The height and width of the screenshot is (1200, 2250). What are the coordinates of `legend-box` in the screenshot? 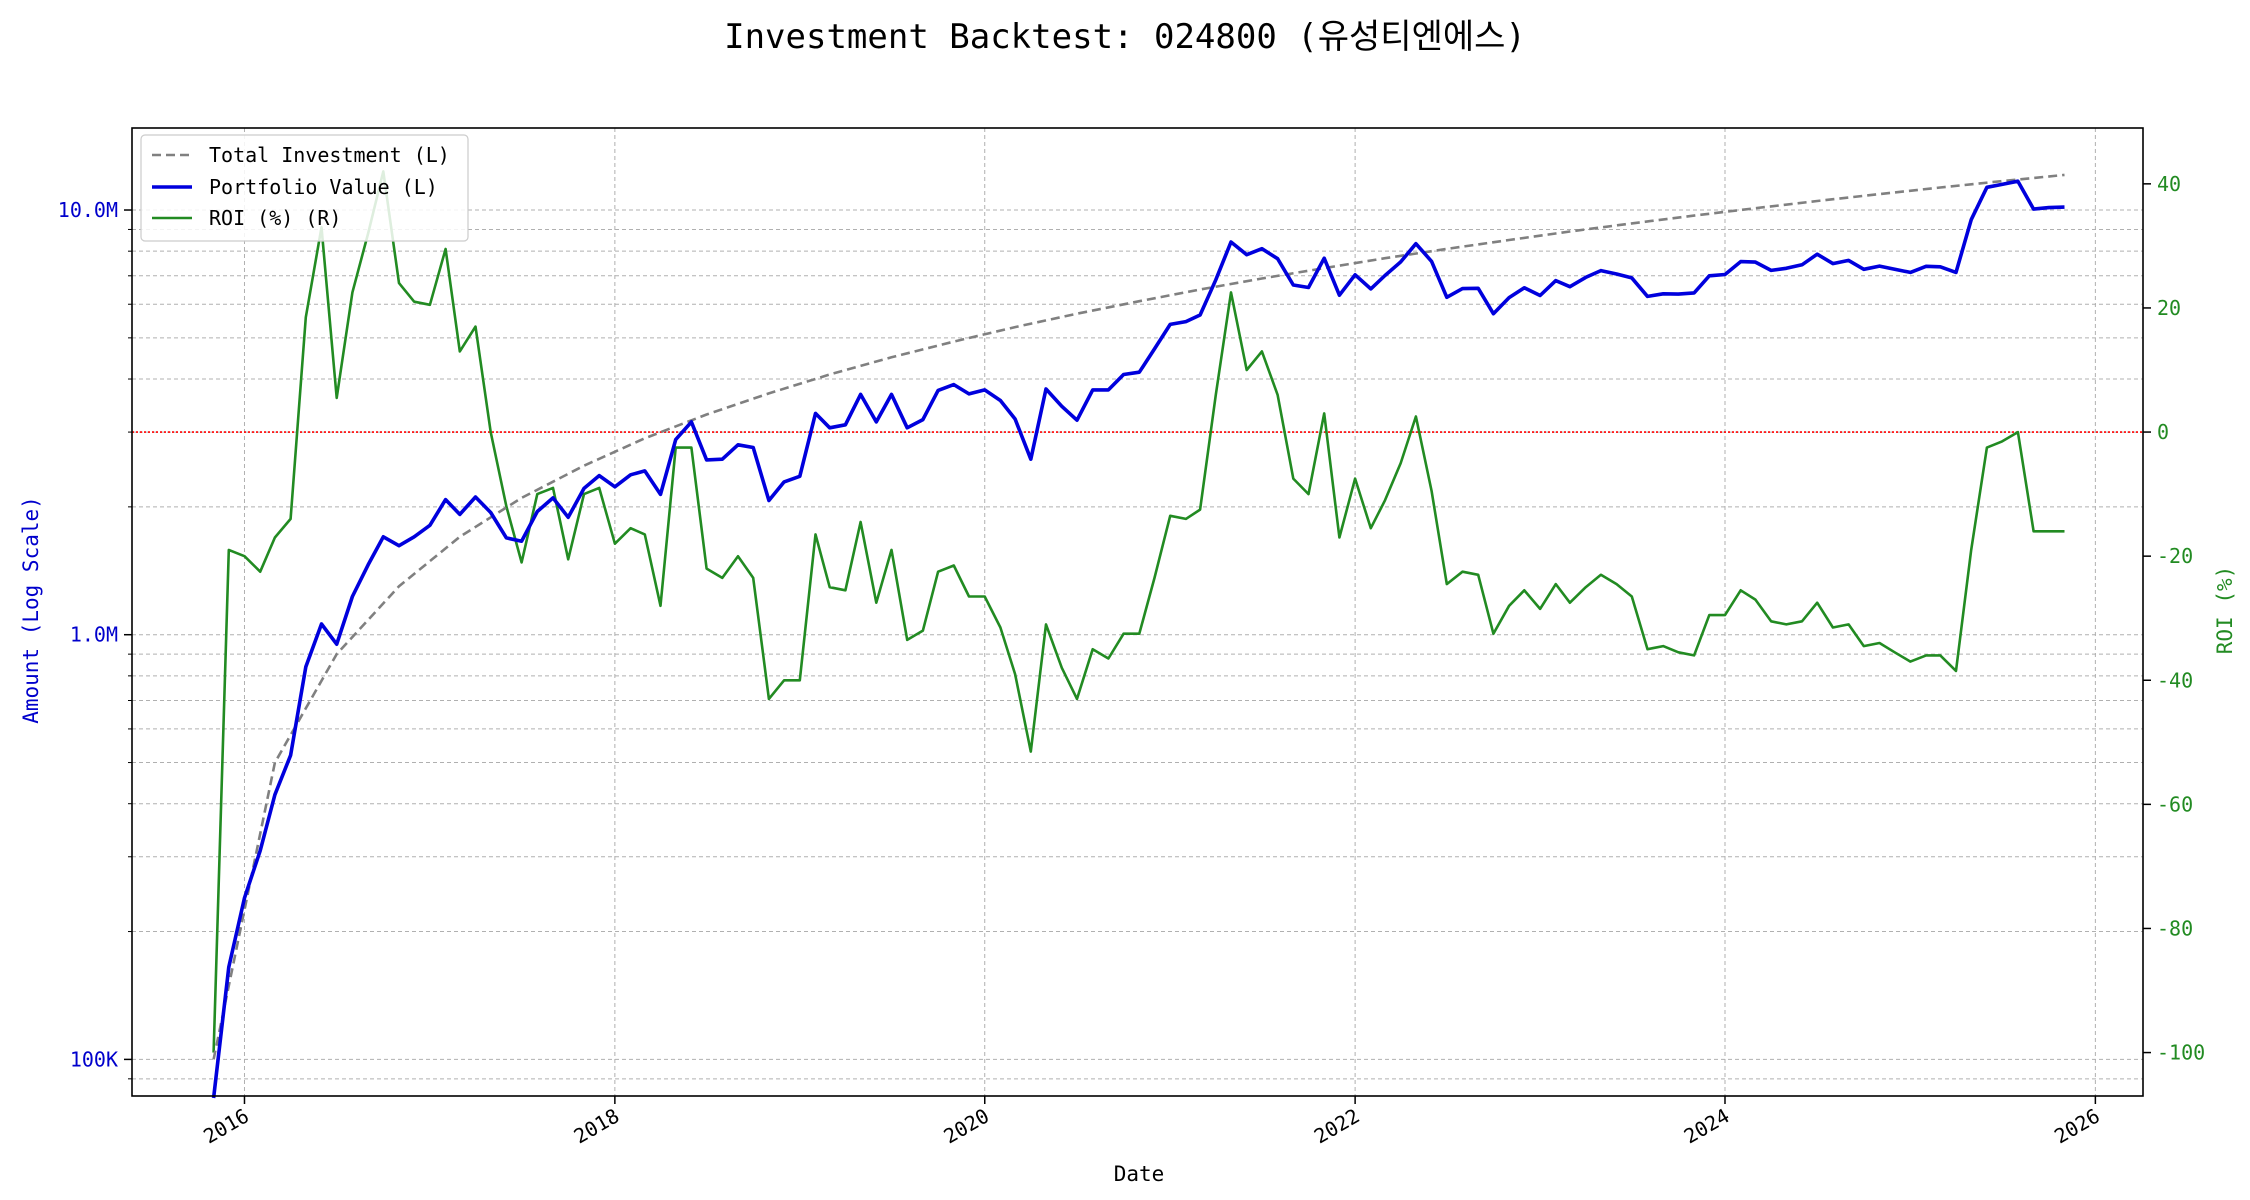 It's located at (304, 188).